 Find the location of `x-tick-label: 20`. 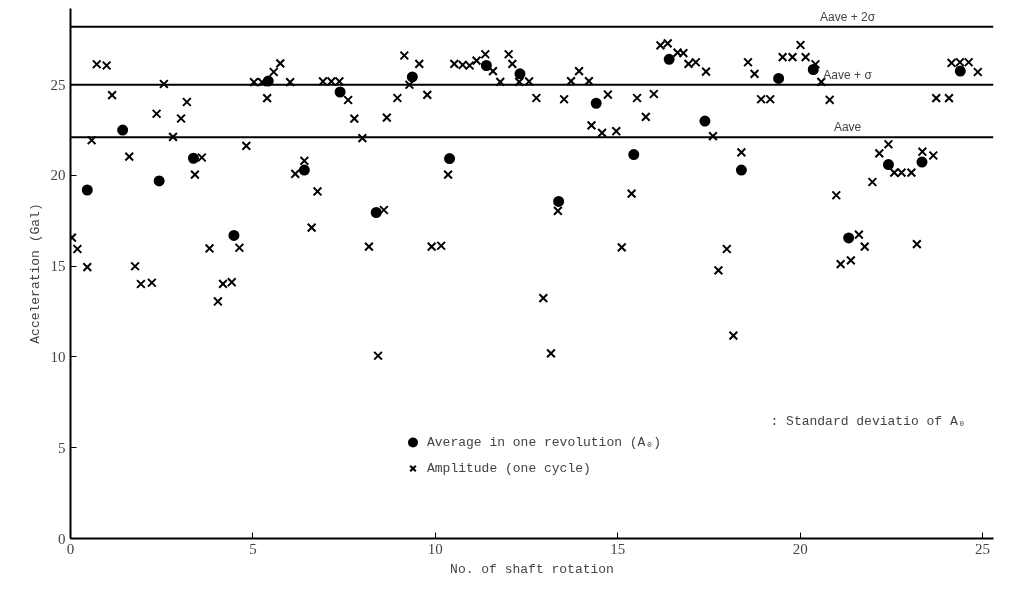

x-tick-label: 20 is located at coordinates (800, 548).